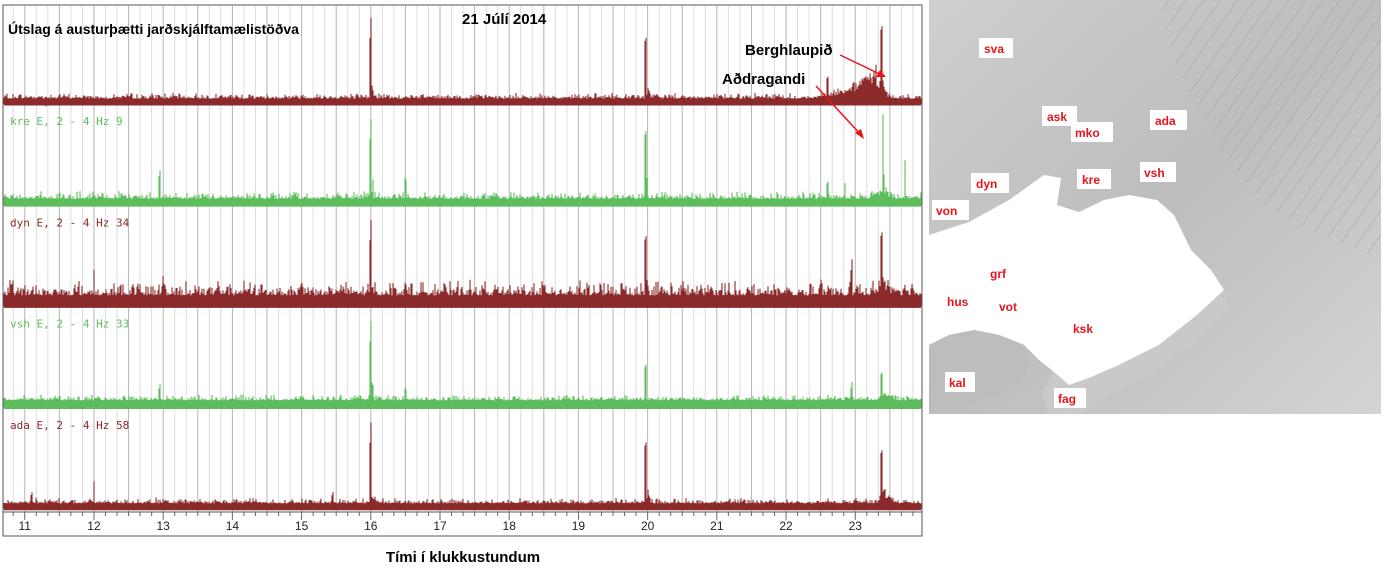  Describe the element at coordinates (66, 121) in the screenshot. I see `trace-label: kre E, 2 - 4 Hz 9` at that location.